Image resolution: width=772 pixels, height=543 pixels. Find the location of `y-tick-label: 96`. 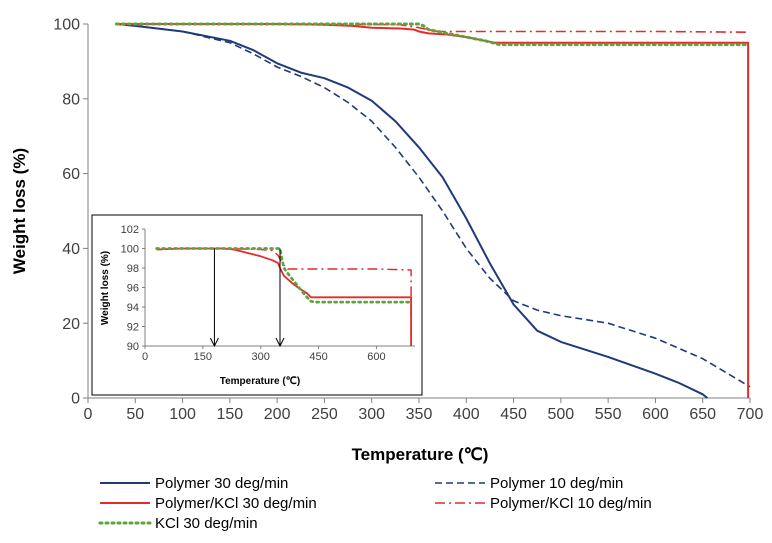

y-tick-label: 96 is located at coordinates (133, 288).